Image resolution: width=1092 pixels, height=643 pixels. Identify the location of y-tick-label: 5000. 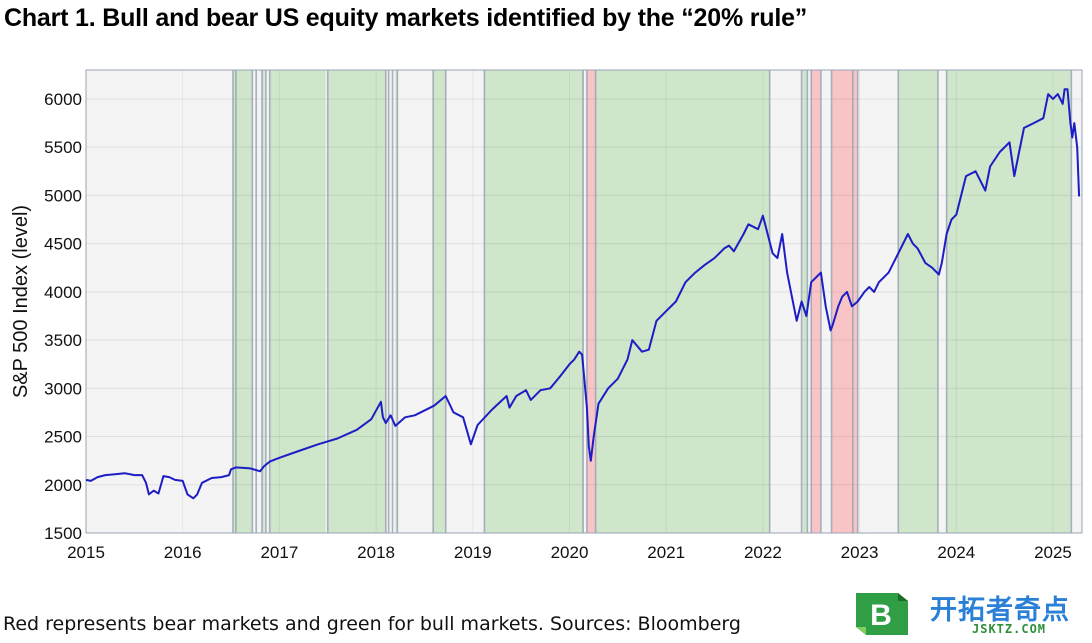
(63, 195).